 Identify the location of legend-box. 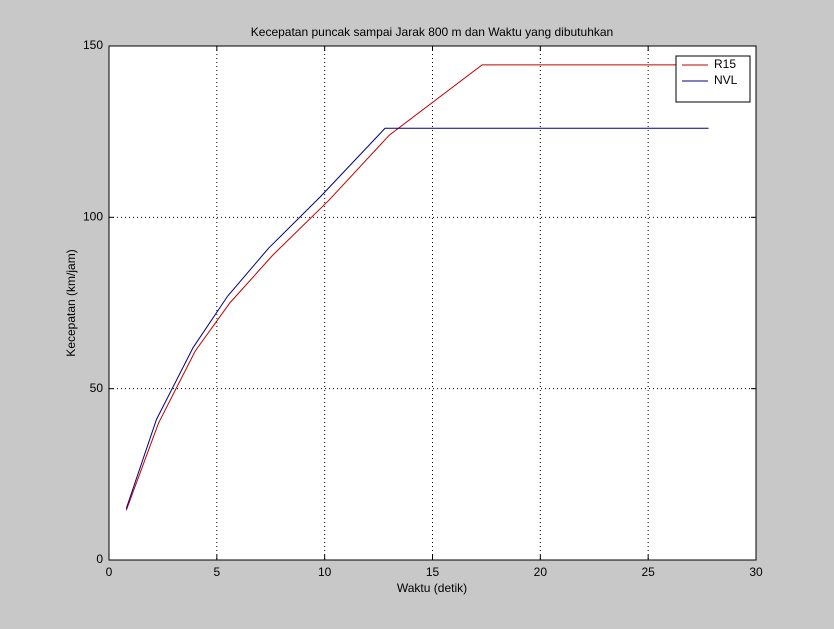
(713, 79).